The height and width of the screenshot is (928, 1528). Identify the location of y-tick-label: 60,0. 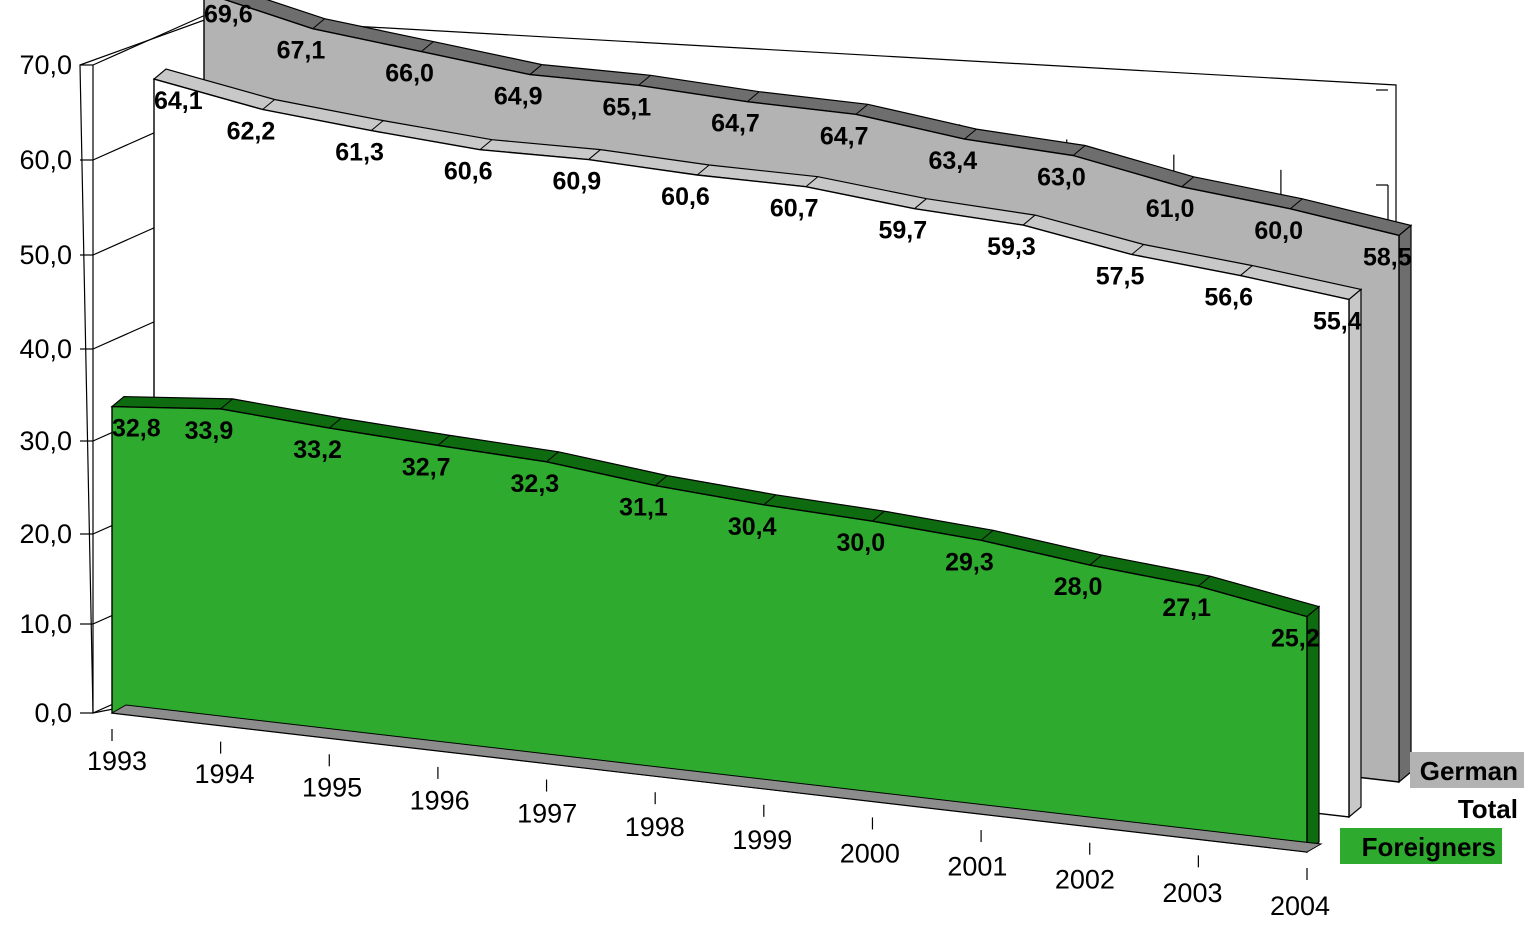
(45, 160).